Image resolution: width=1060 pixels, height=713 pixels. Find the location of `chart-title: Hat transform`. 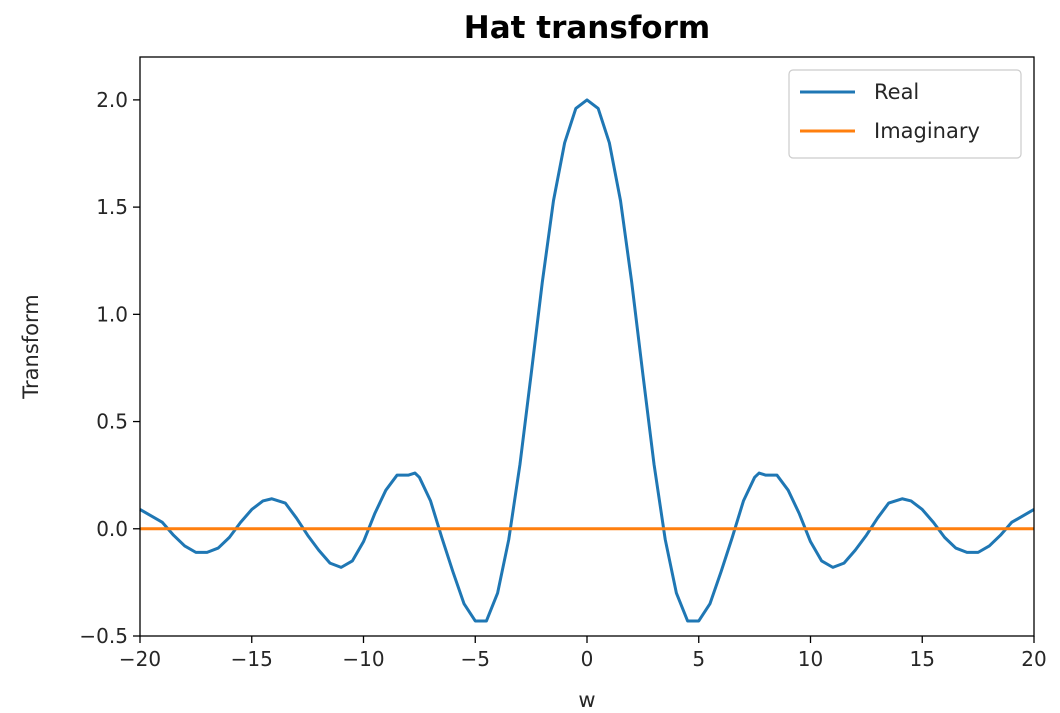

chart-title: Hat transform is located at coordinates (587, 28).